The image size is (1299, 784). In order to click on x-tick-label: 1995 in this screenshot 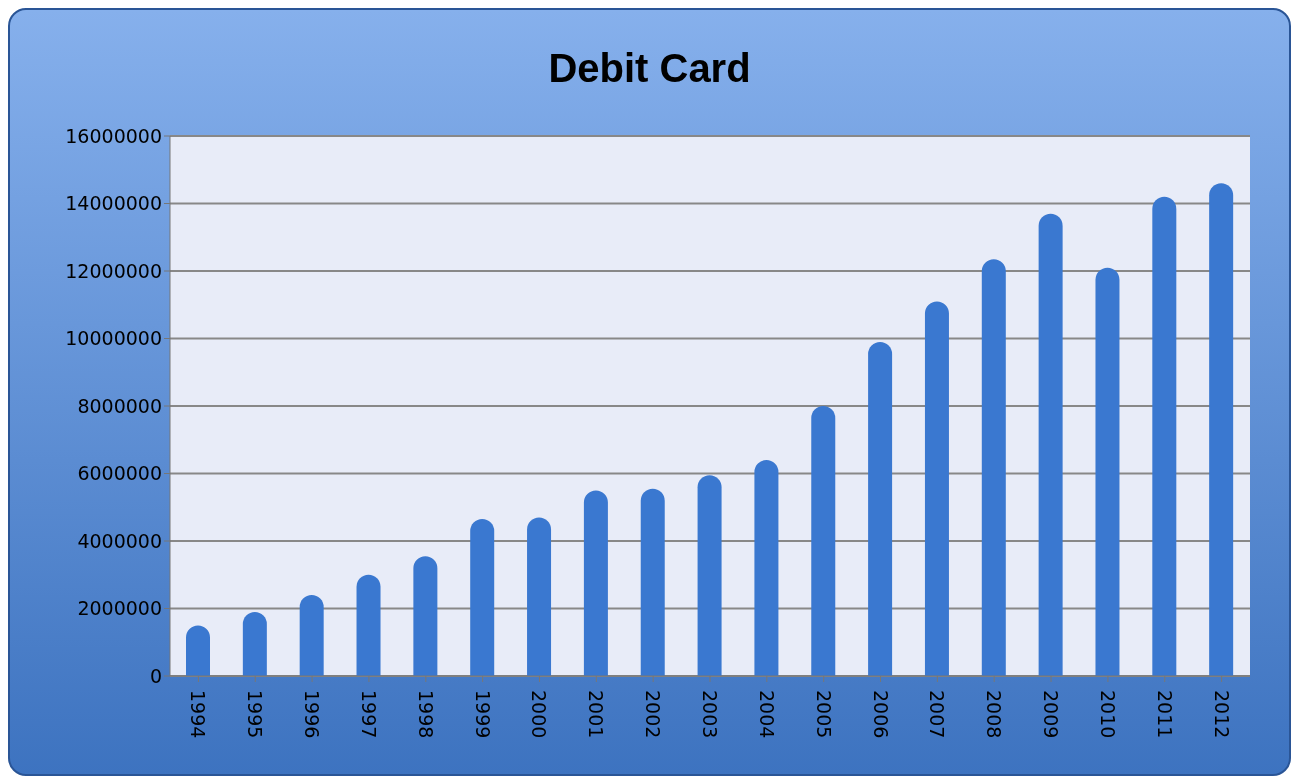, I will do `click(255, 714)`.